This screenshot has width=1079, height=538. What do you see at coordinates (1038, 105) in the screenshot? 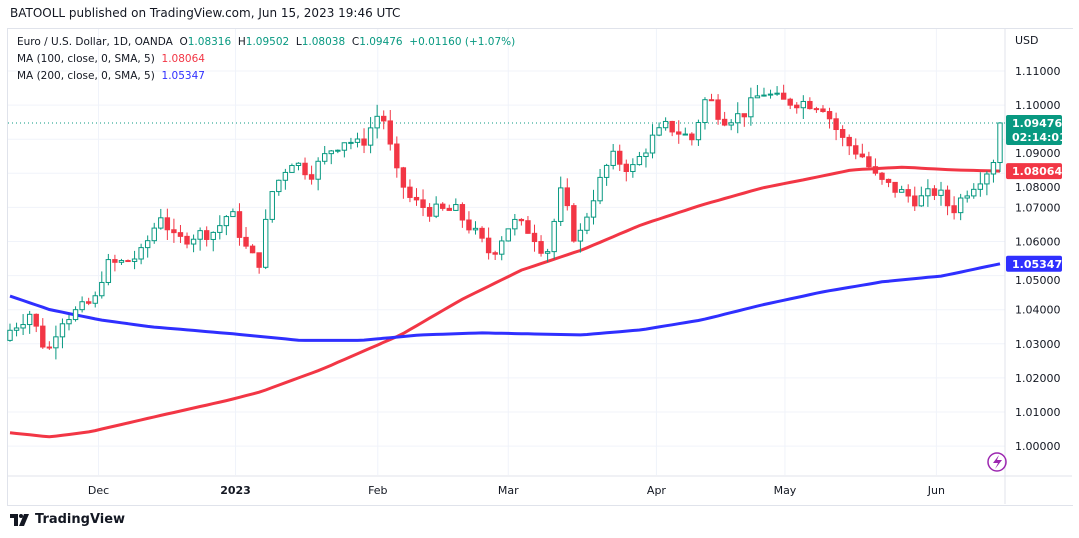
I see `y-tick-label: 1.10000` at bounding box center [1038, 105].